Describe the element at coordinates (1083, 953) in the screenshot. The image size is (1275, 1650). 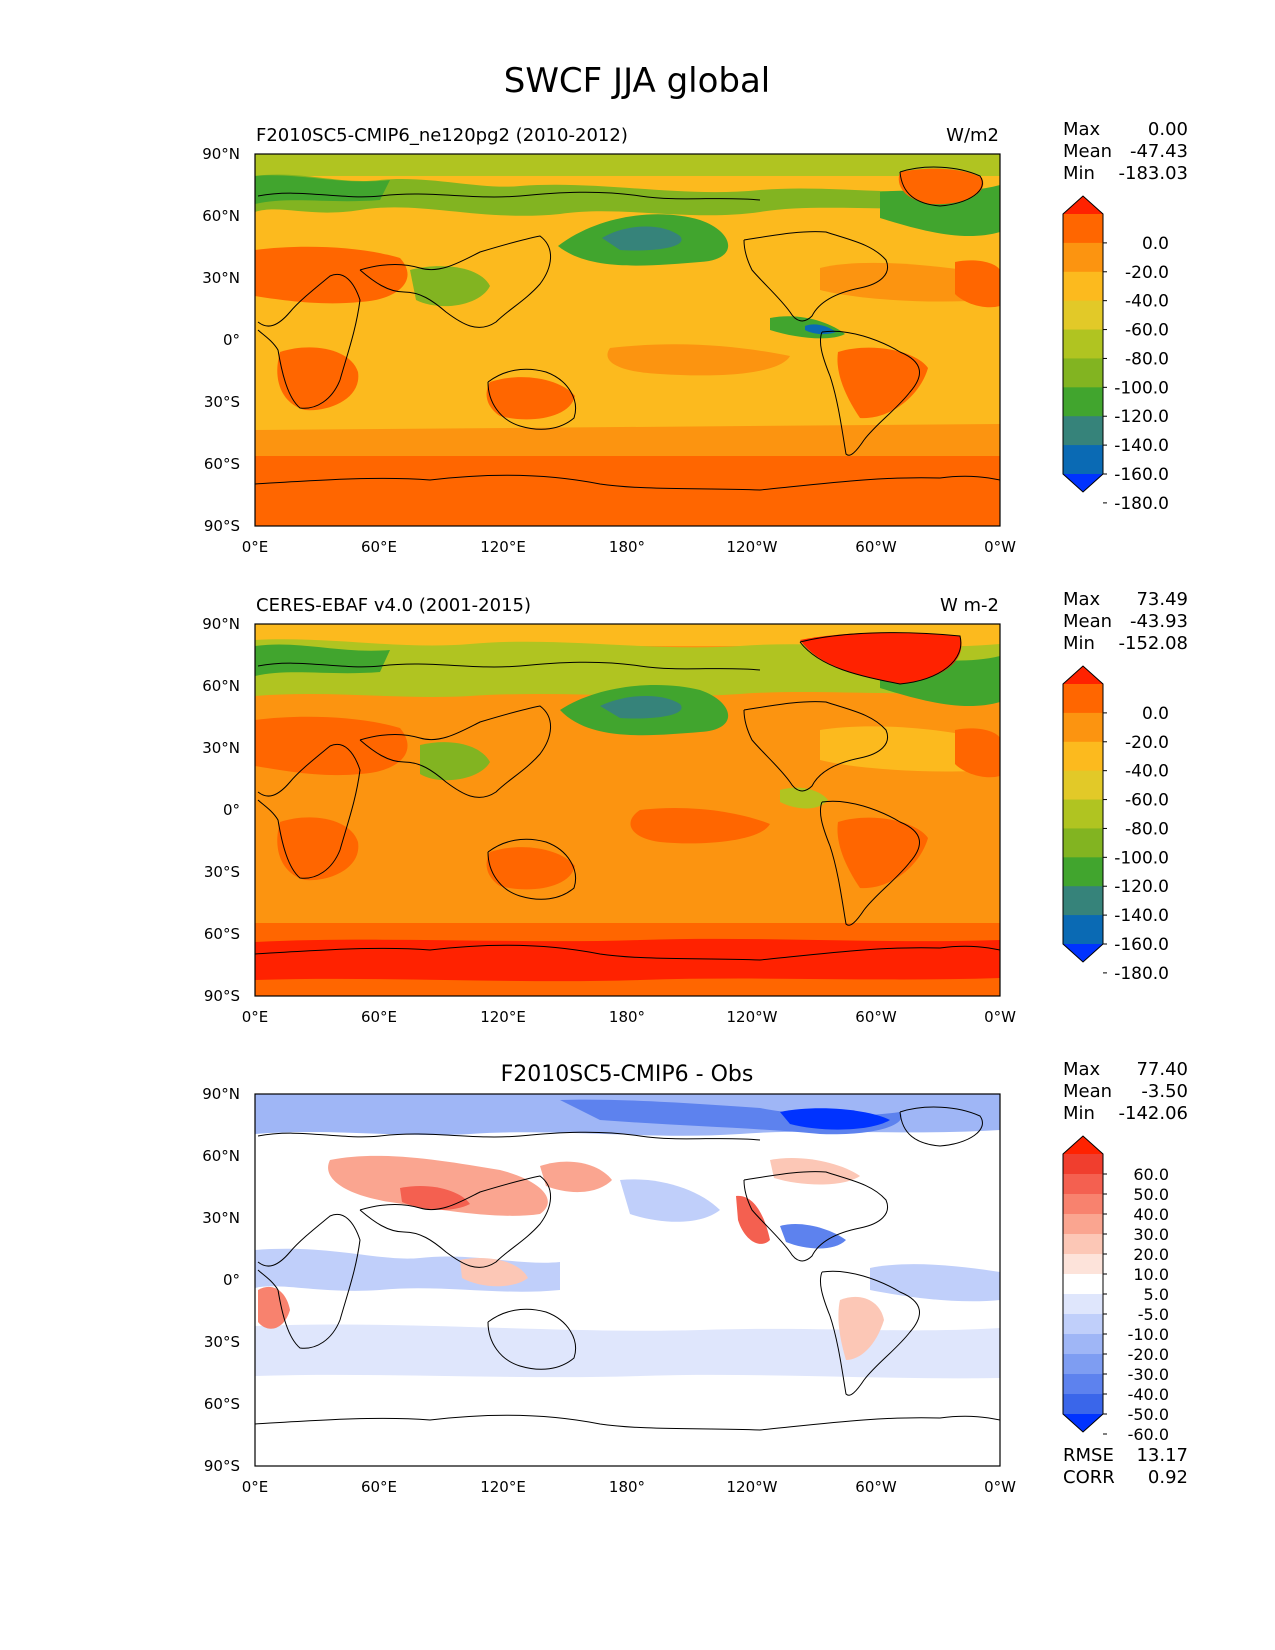
I see `colorbar-extend-min` at that location.